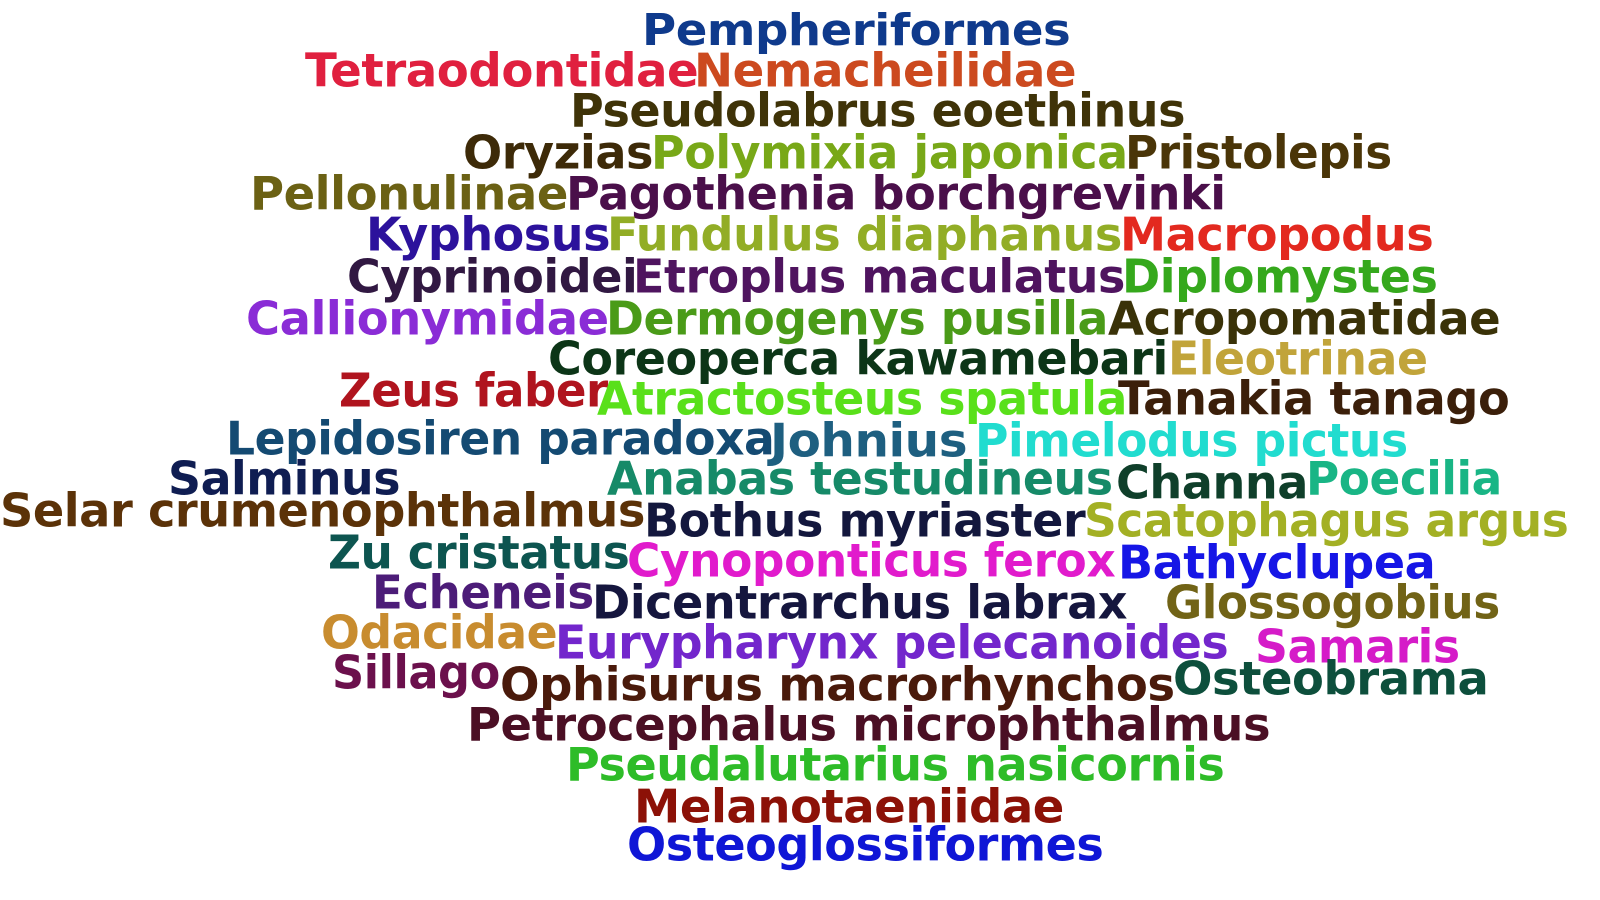 Image resolution: width=1600 pixels, height=900 pixels. Describe the element at coordinates (488, 235) in the screenshot. I see `cloud-word: Kyphosus` at that location.